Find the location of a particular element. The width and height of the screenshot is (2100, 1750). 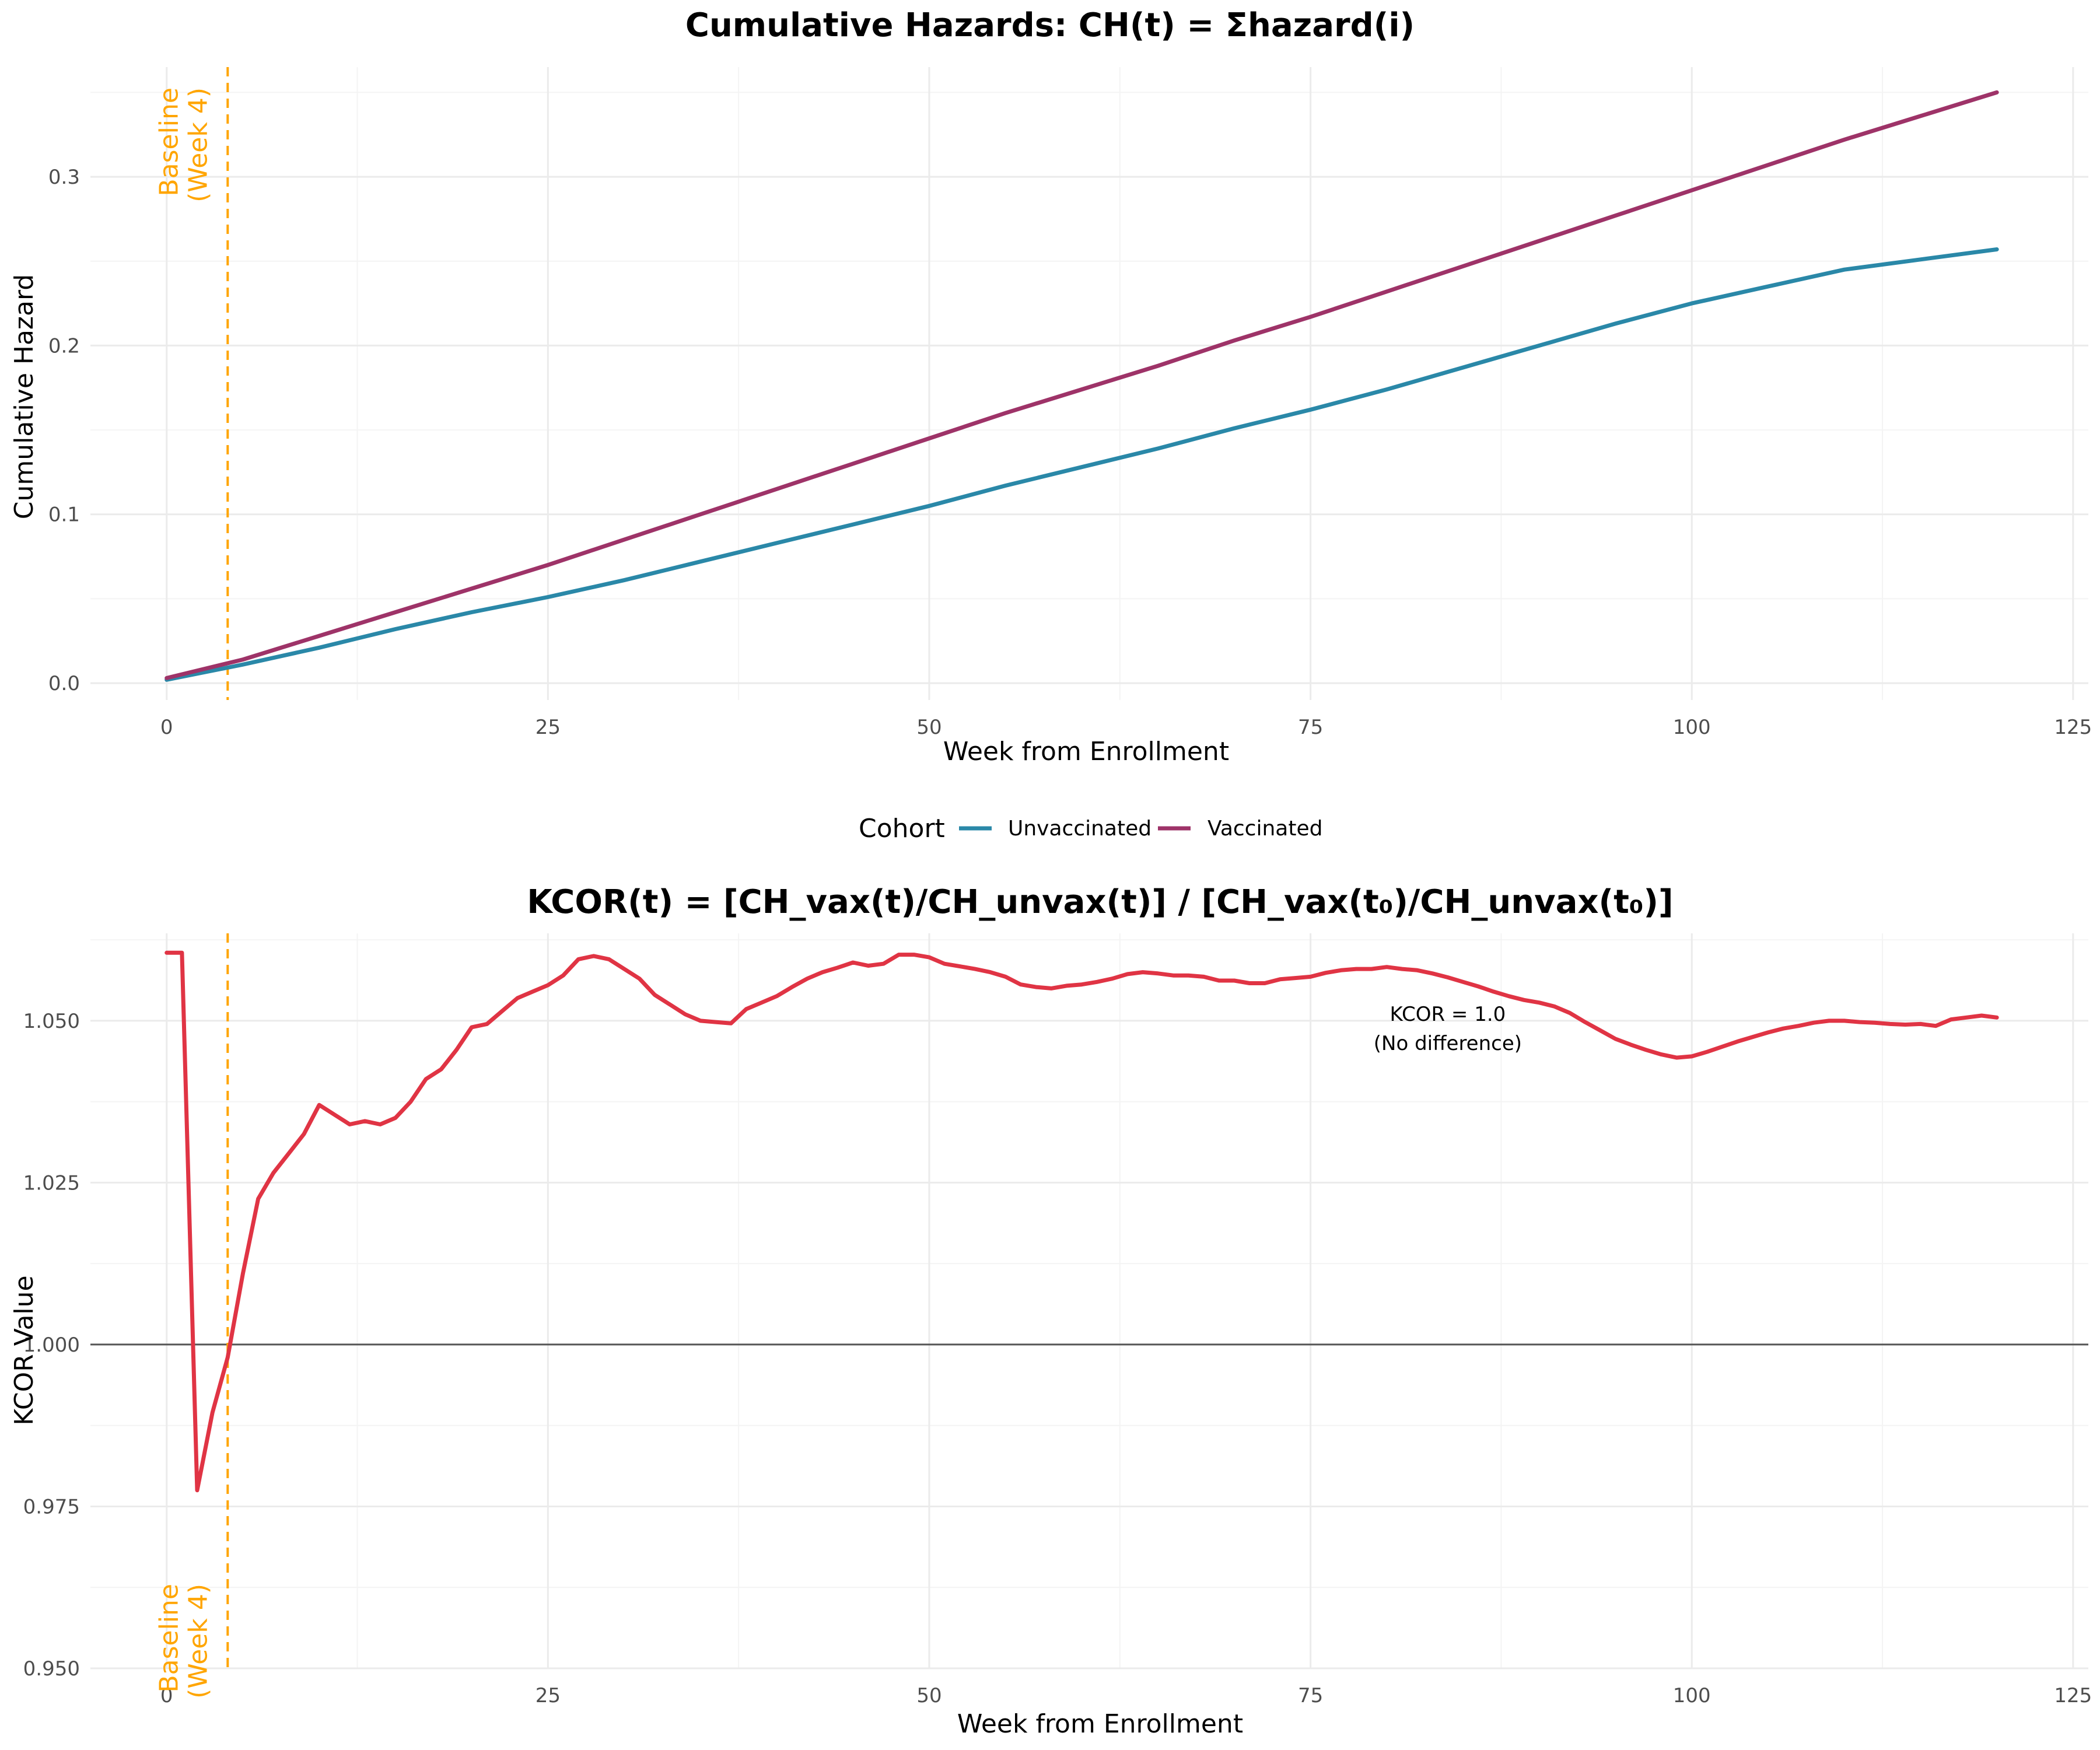

c2-y-tick-label: 1.000 is located at coordinates (51, 1345).